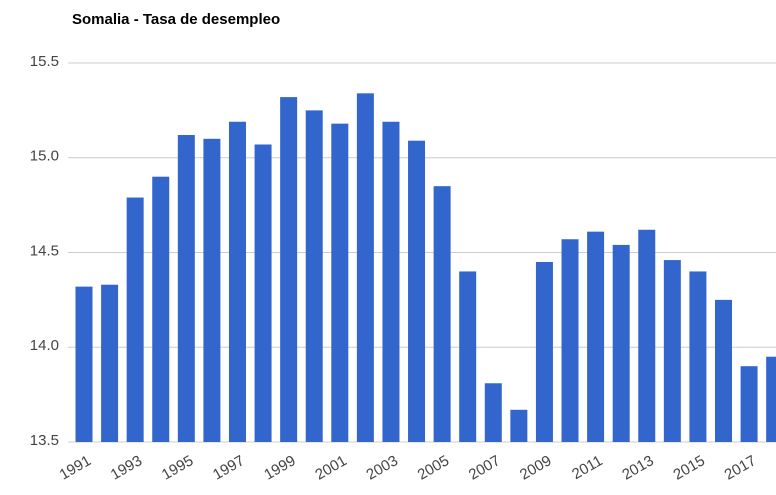 Image resolution: width=776 pixels, height=495 pixels. I want to click on x-tick-label: 2003, so click(382, 467).